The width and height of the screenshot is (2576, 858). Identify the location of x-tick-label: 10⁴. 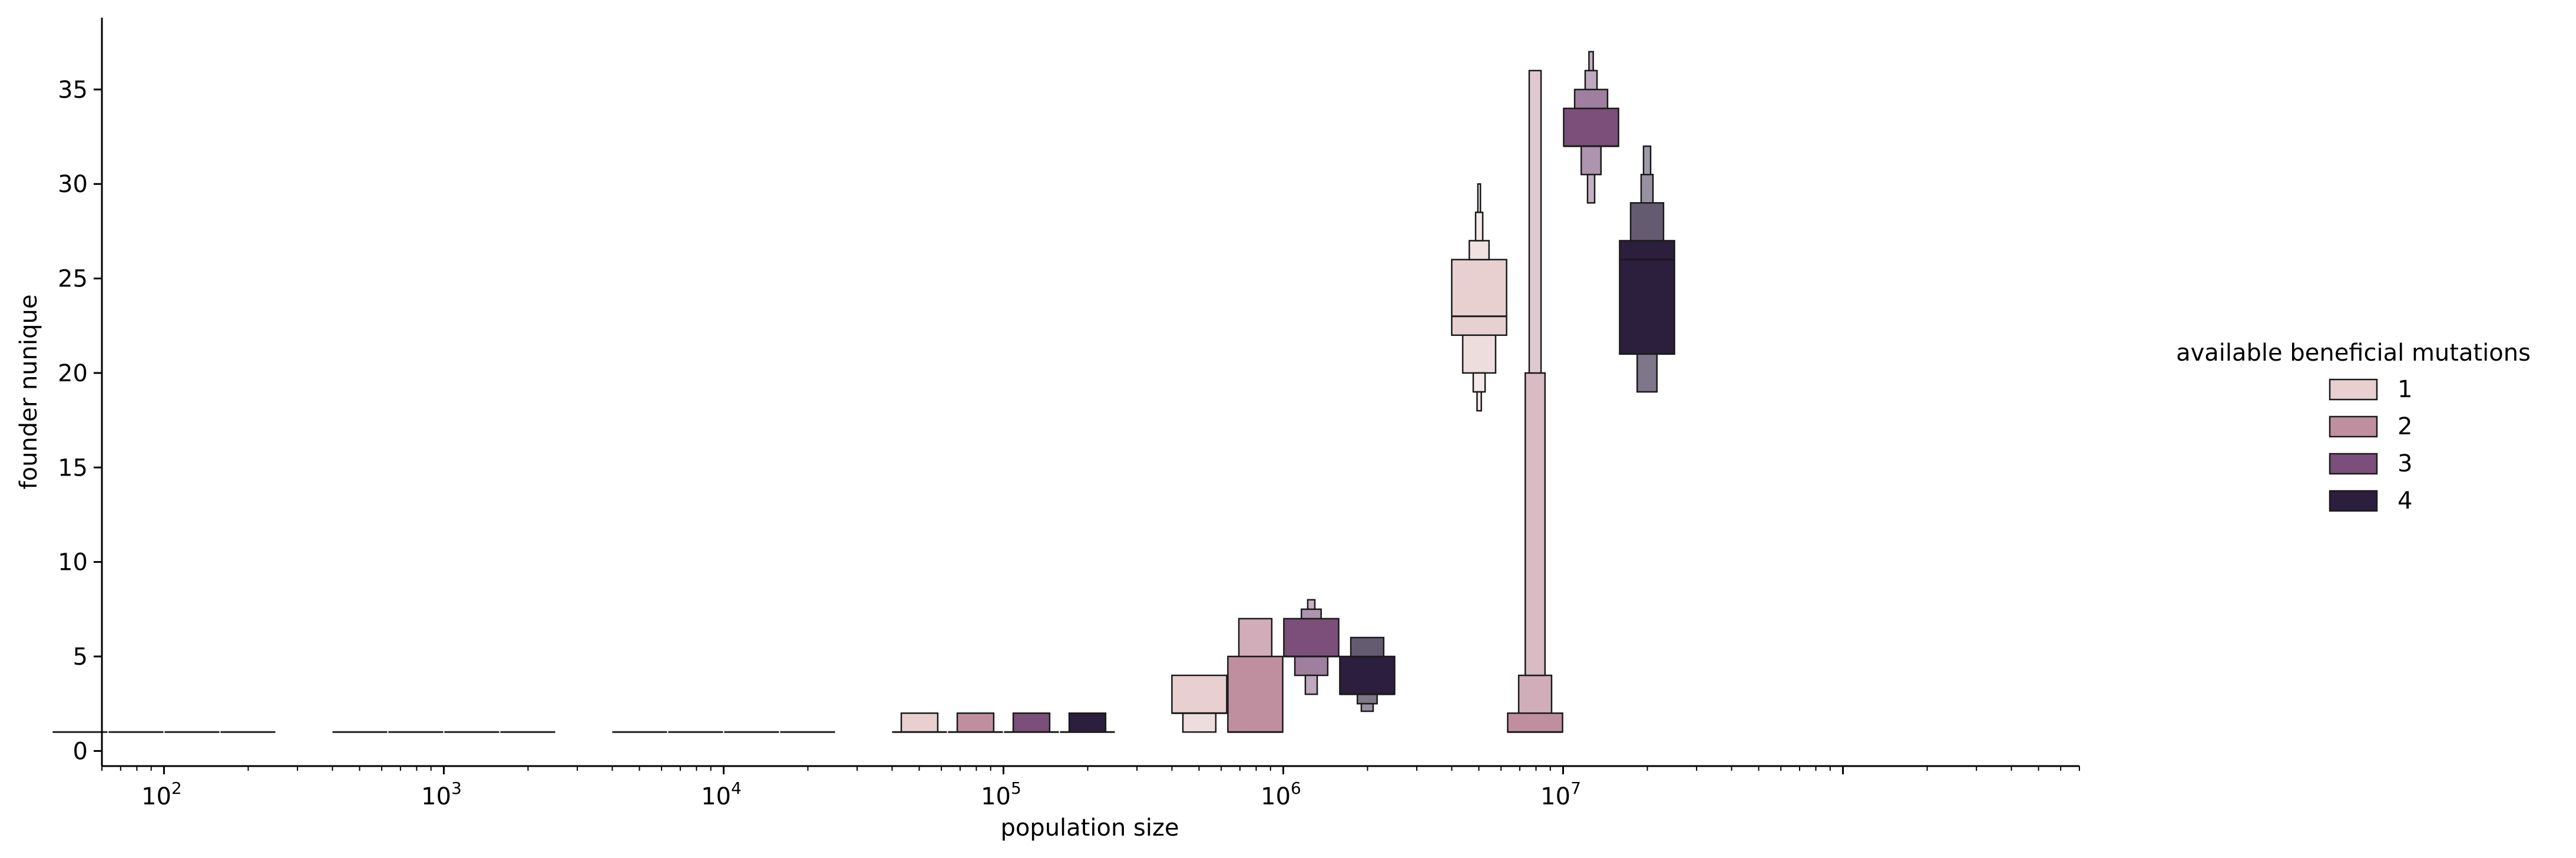
(721, 794).